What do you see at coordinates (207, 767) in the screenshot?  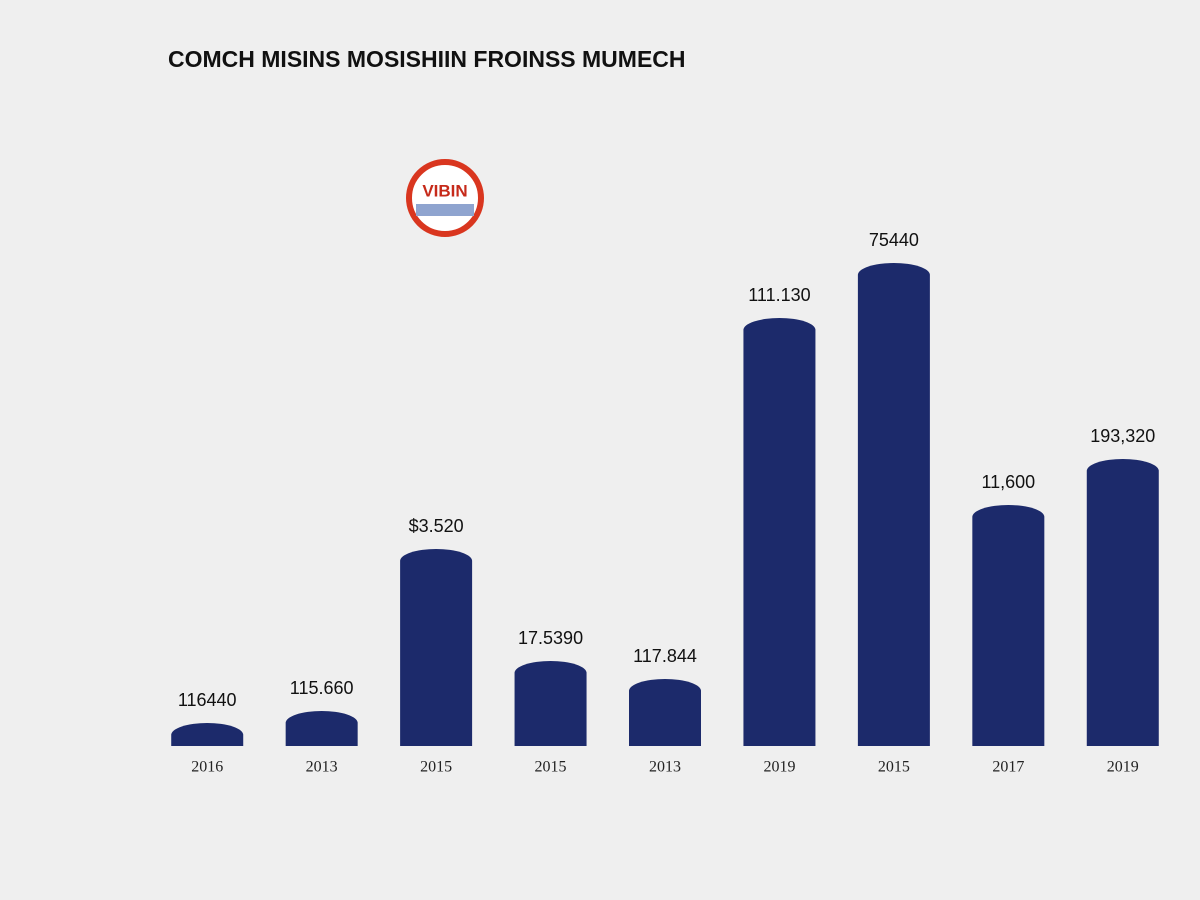 I see `x-tick-label: 2016` at bounding box center [207, 767].